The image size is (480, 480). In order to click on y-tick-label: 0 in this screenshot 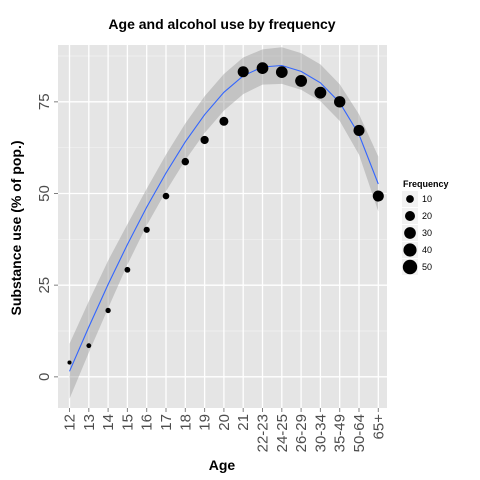, I will do `click(44, 377)`.